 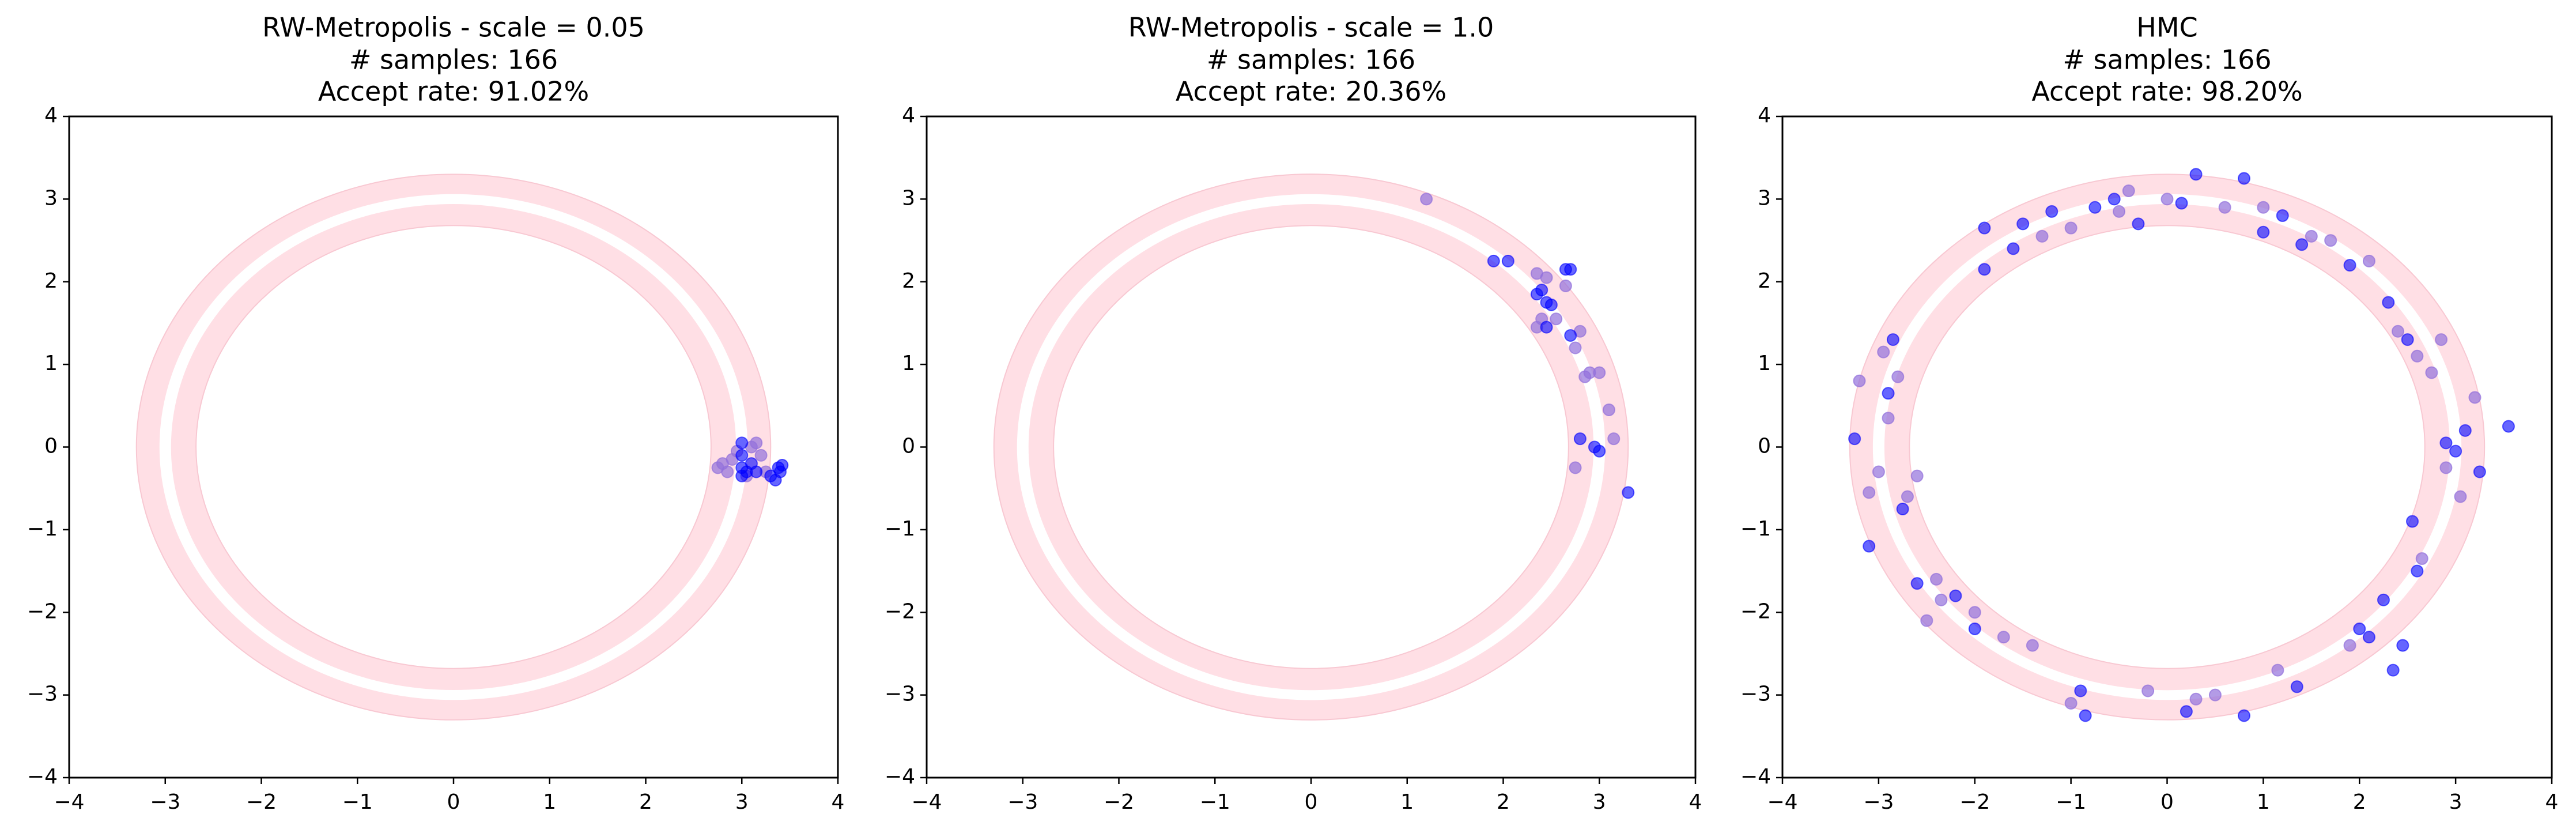 What do you see at coordinates (261, 802) in the screenshot?
I see `x-tick-label: −2` at bounding box center [261, 802].